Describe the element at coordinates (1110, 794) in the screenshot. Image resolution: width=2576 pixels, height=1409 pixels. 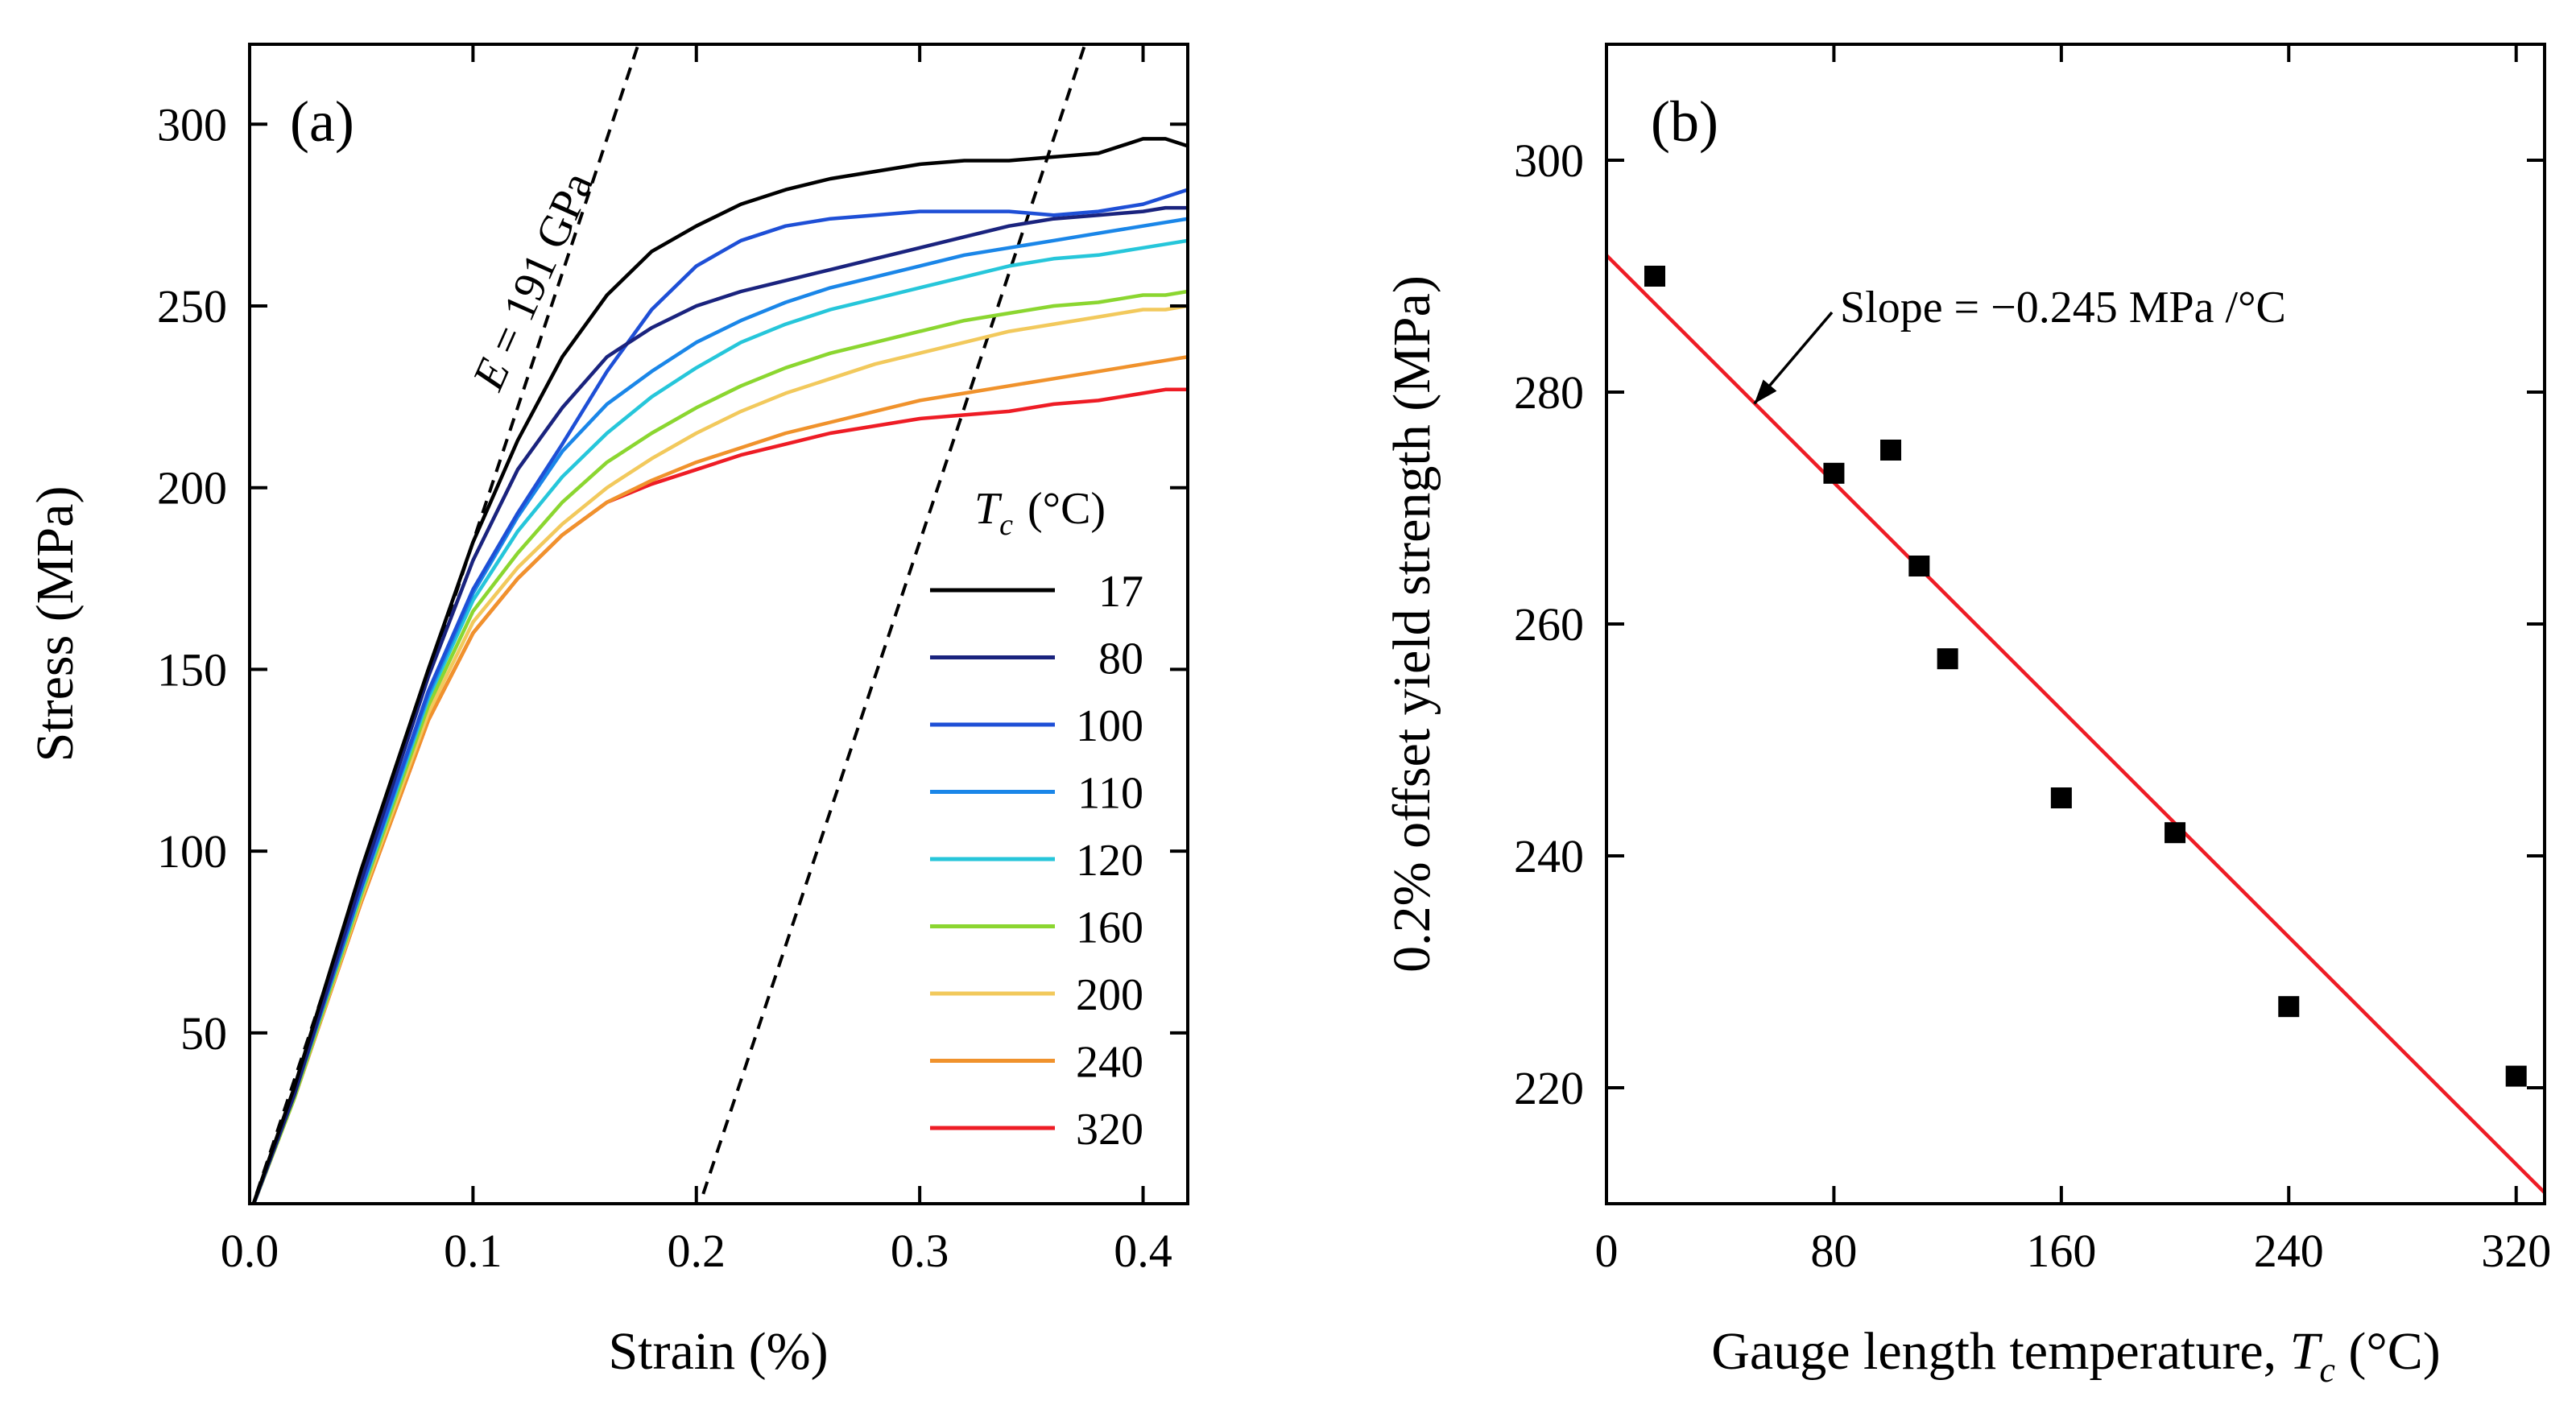
I see `legend-label-110: 110` at that location.